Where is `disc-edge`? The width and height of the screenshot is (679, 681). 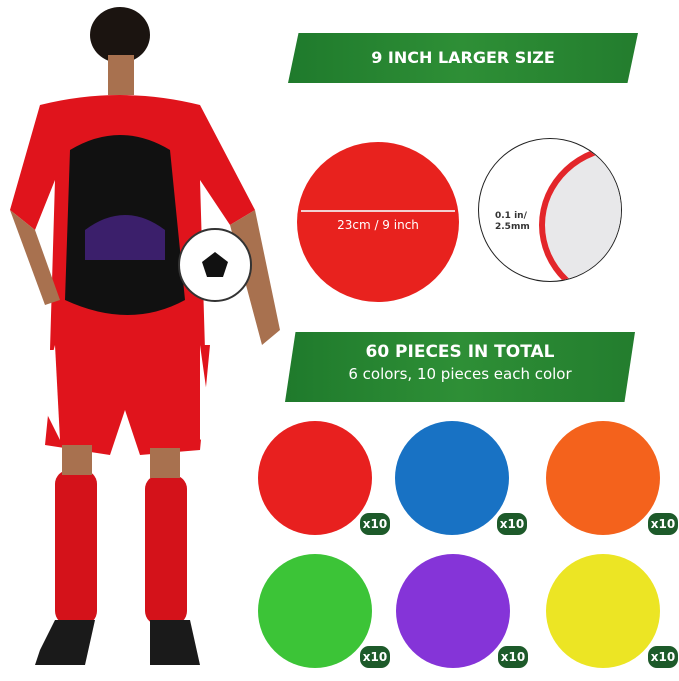 disc-edge is located at coordinates (580, 212).